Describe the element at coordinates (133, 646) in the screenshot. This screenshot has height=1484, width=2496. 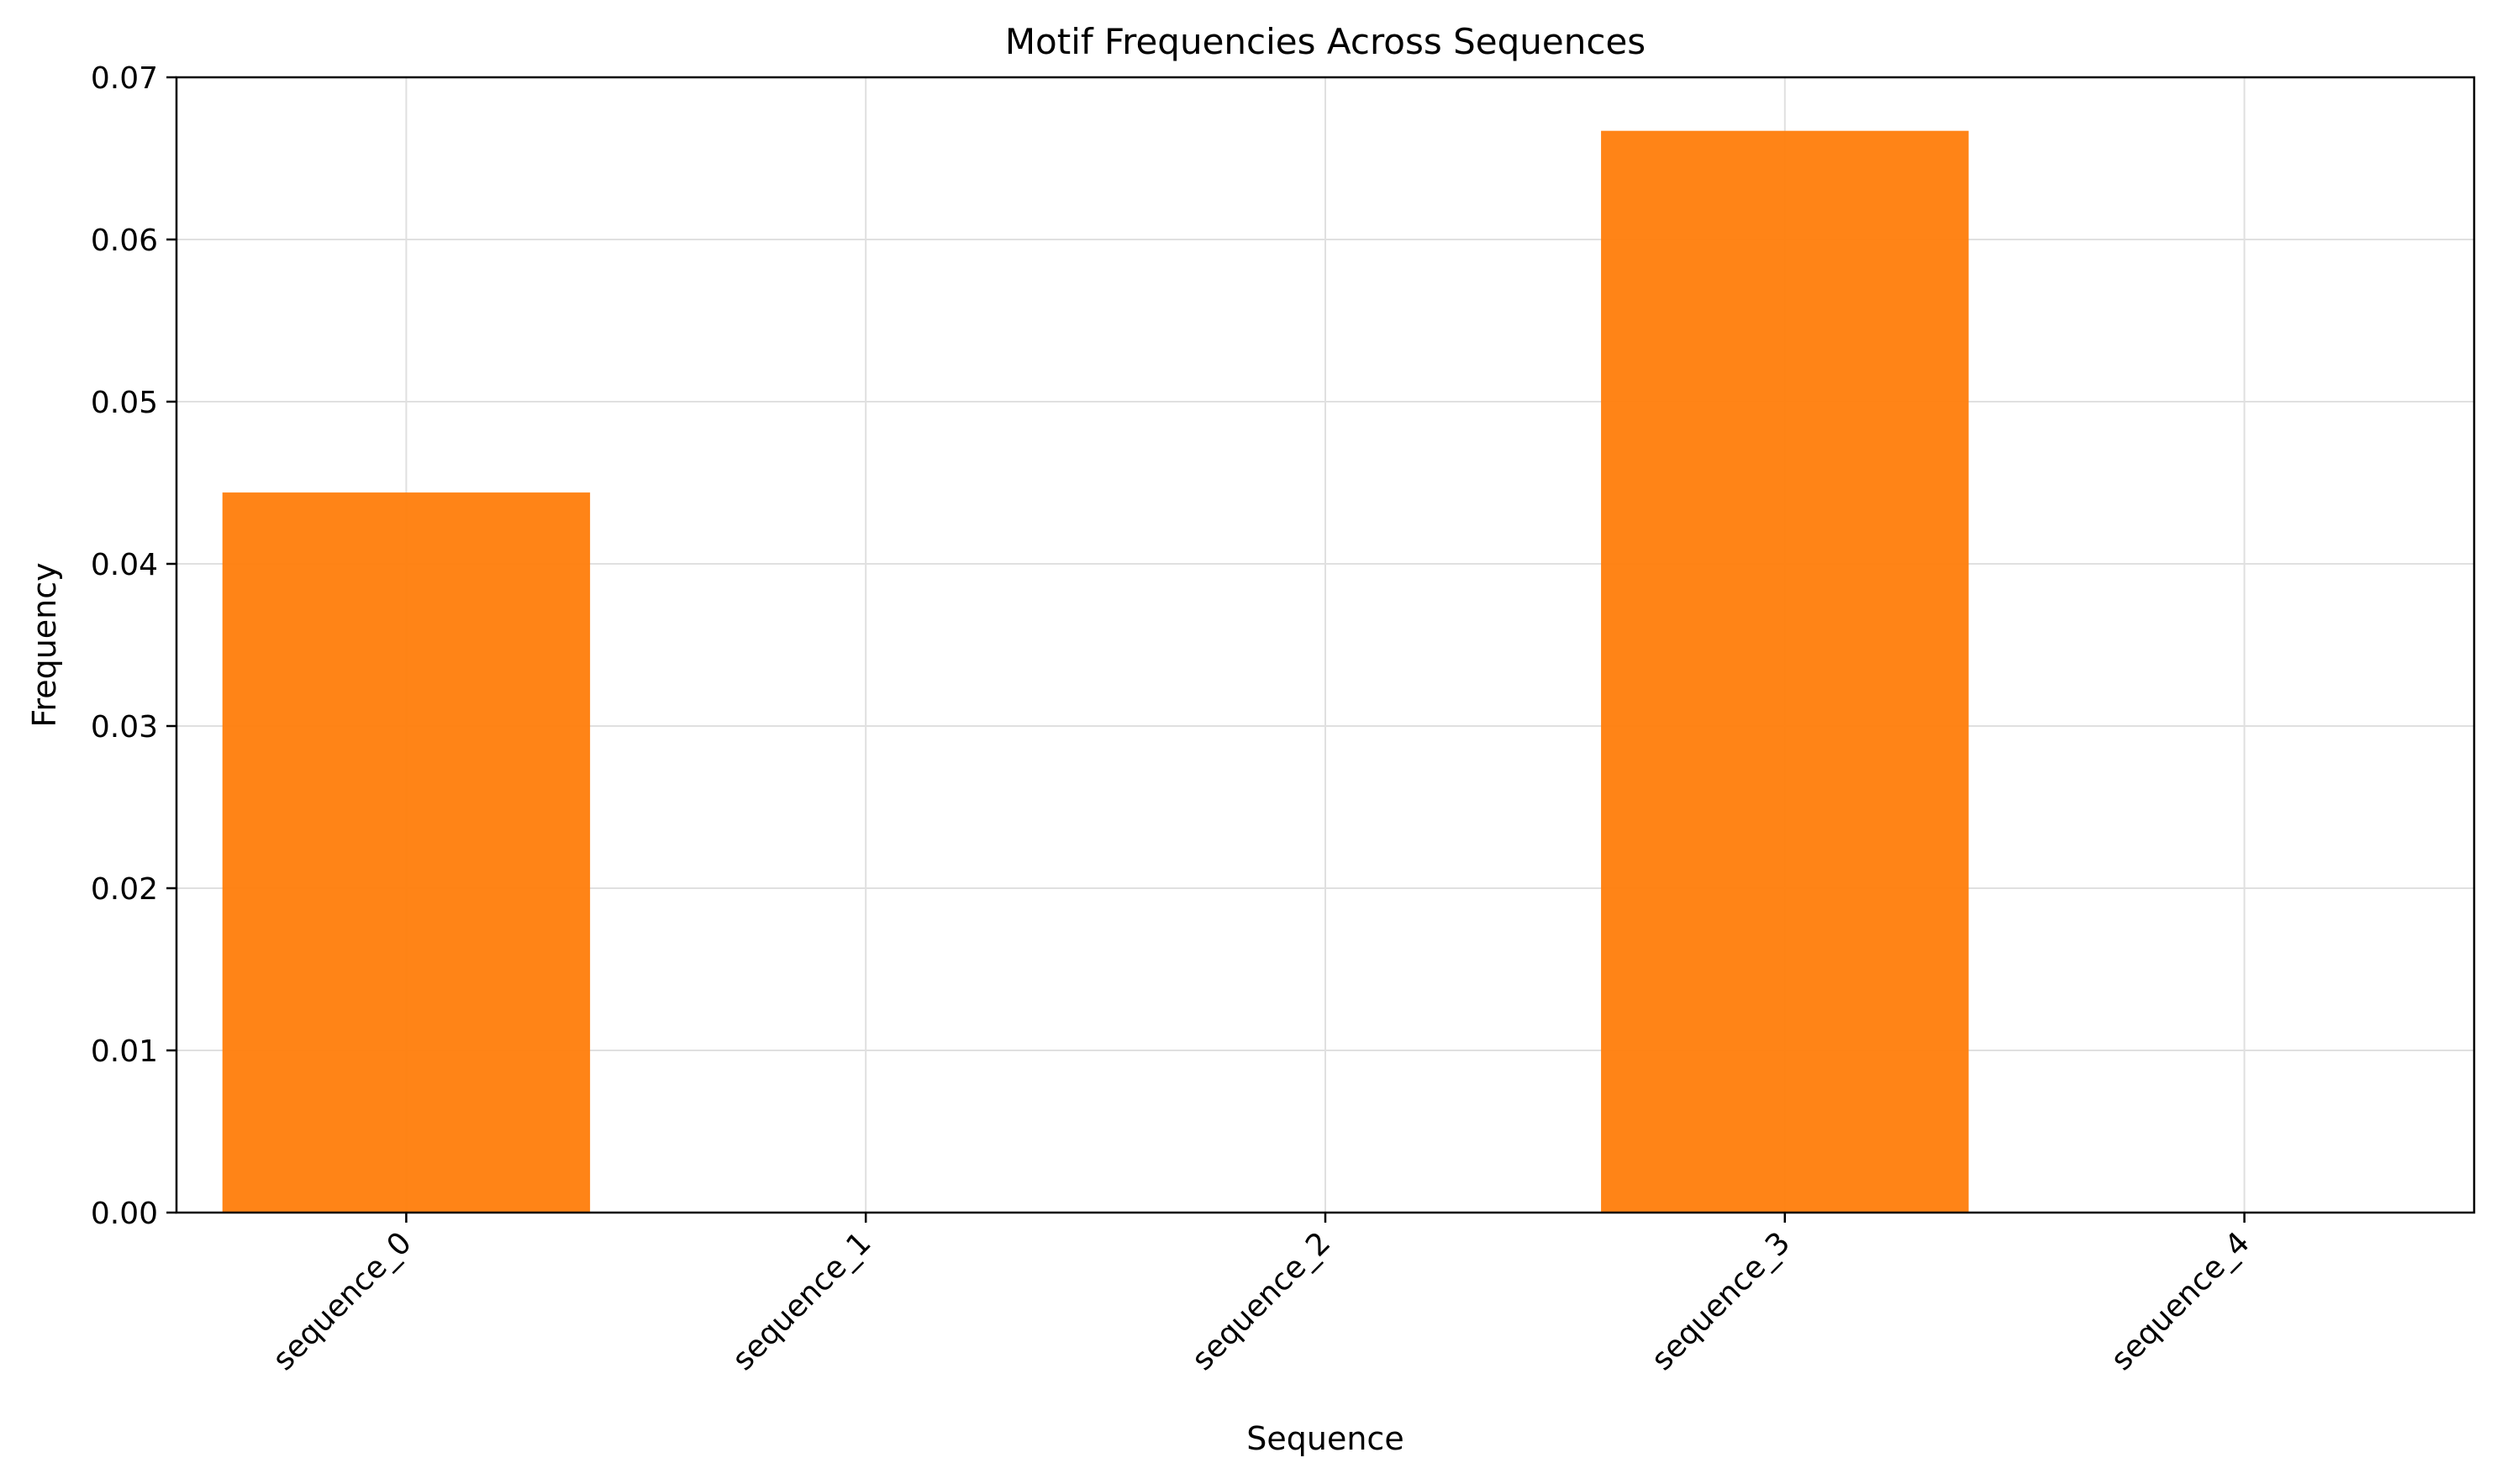
I see `y-axis-ticks: 0.00 0.01 0.02 0.03 0.04 0.05 0.06 0.07` at that location.